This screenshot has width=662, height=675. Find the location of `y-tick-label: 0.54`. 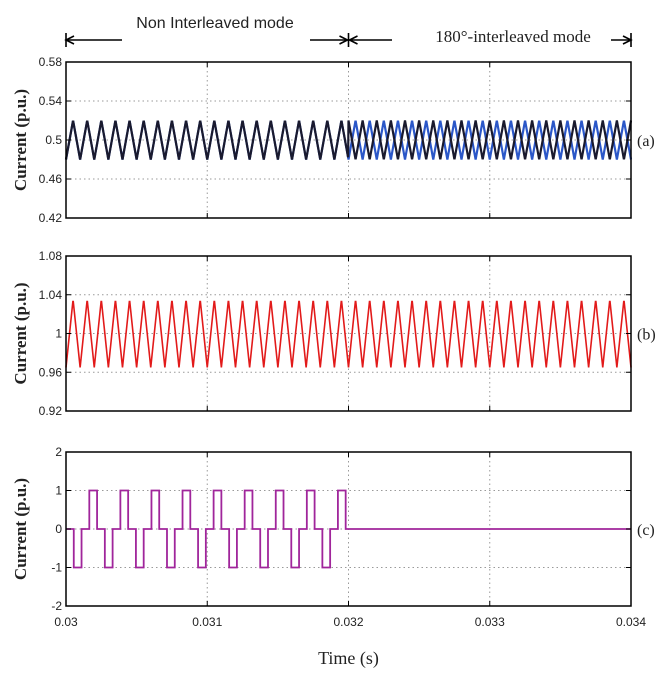

y-tick-label: 0.54 is located at coordinates (51, 101).